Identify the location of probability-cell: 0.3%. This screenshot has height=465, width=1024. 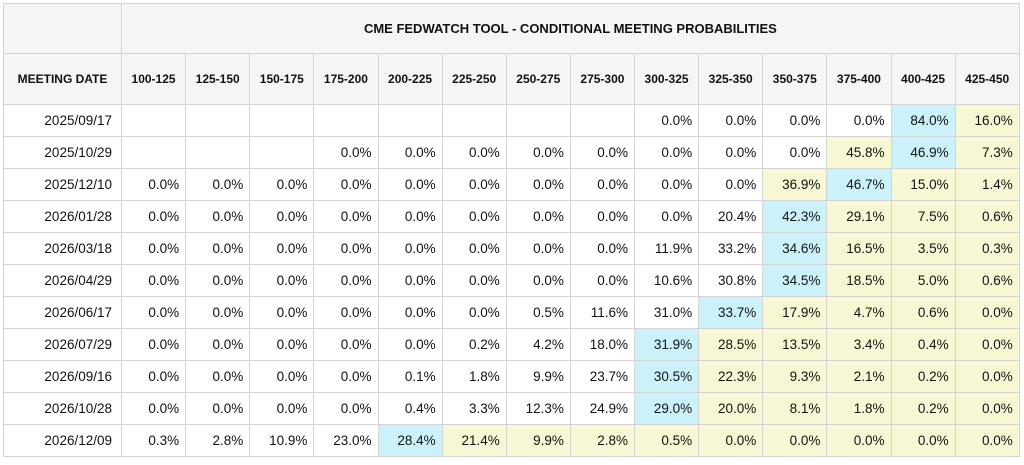
(987, 248).